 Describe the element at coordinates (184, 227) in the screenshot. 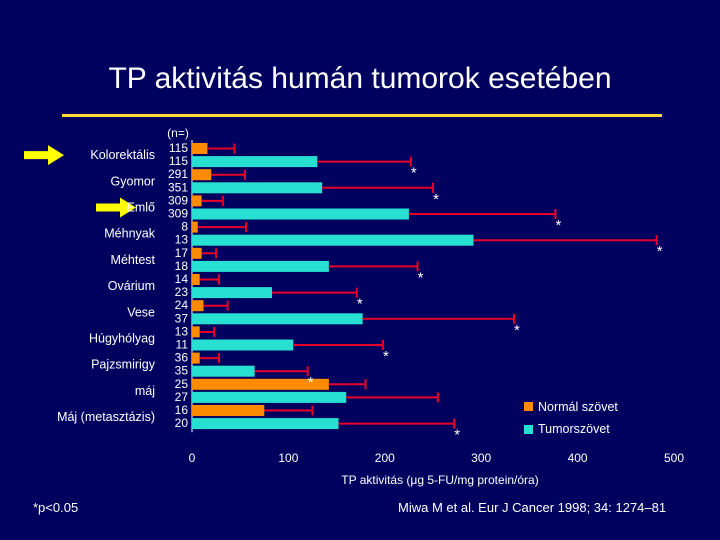

I see `n-label-normal: 8` at that location.